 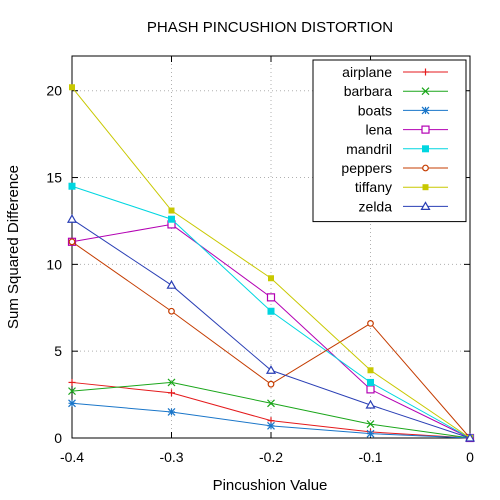 I want to click on legend-label-mandril: mandril, so click(x=369, y=149).